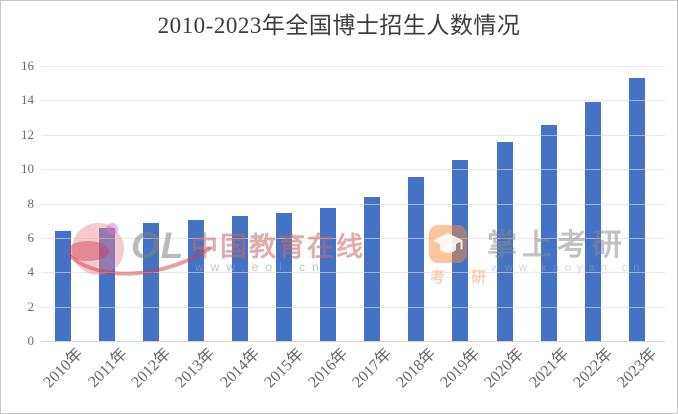 This screenshot has width=678, height=414. I want to click on bar-2018年, so click(416, 258).